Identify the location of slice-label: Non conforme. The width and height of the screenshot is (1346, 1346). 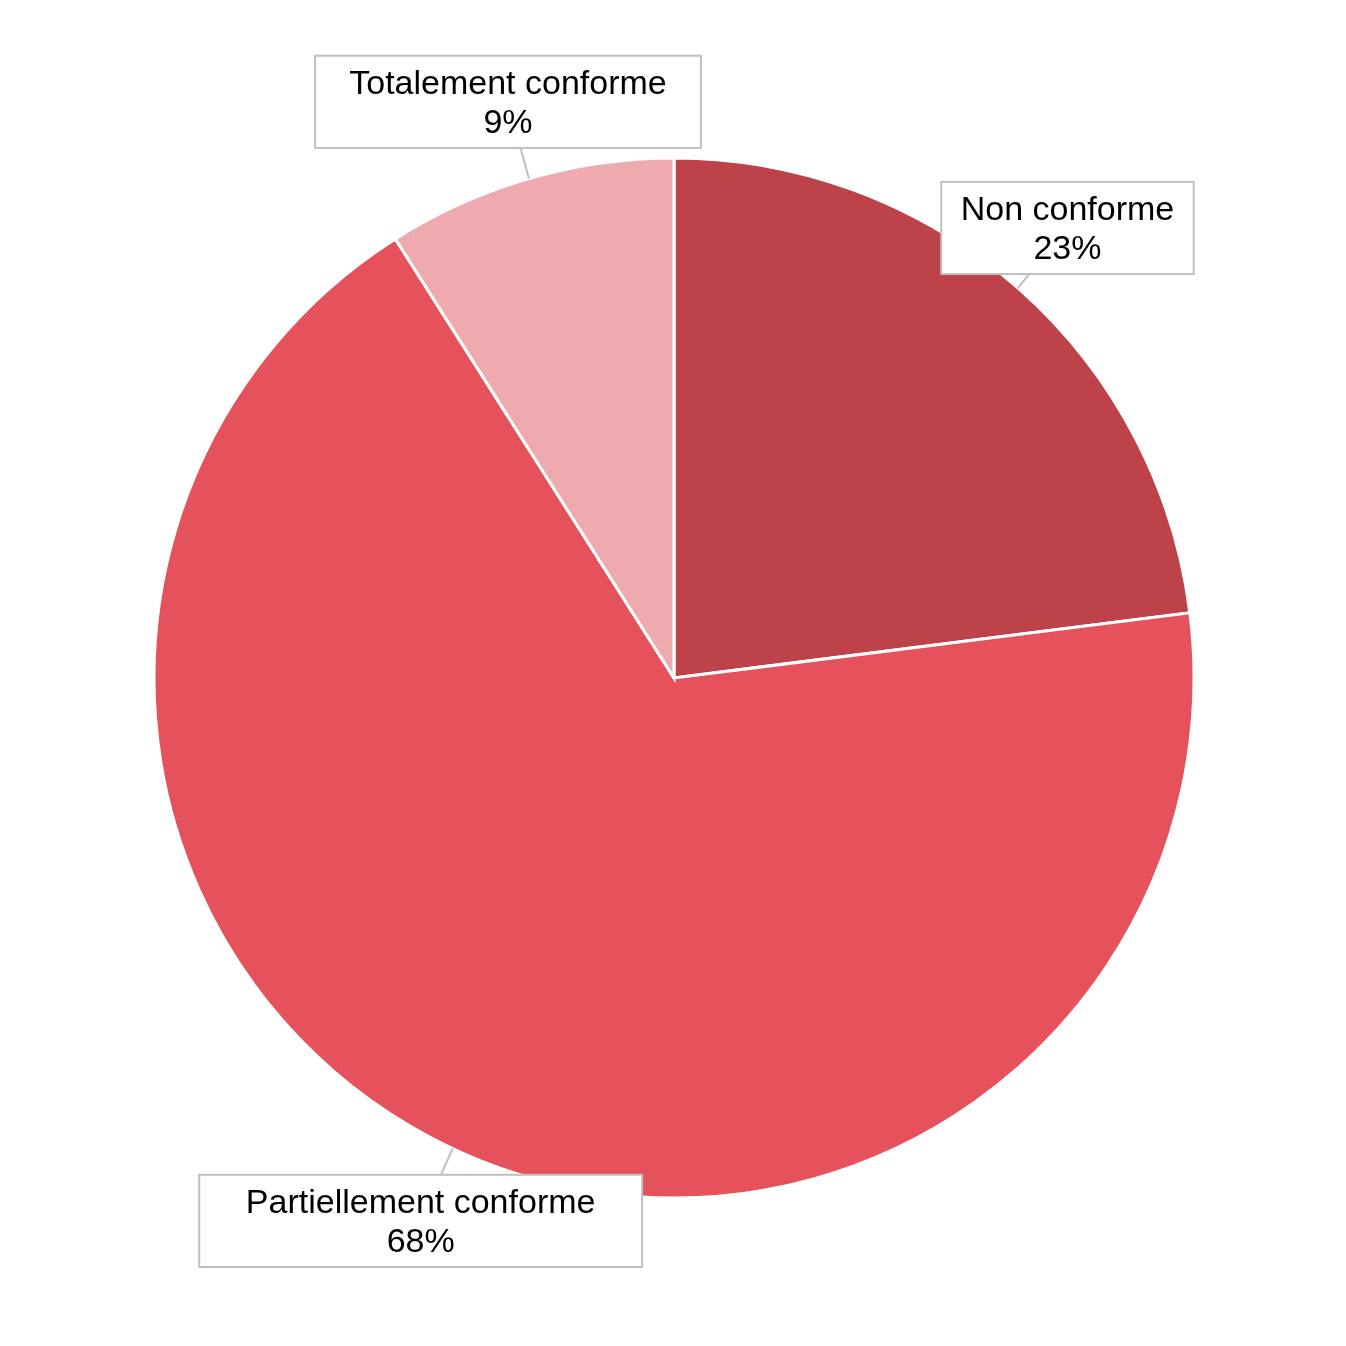
(1067, 208).